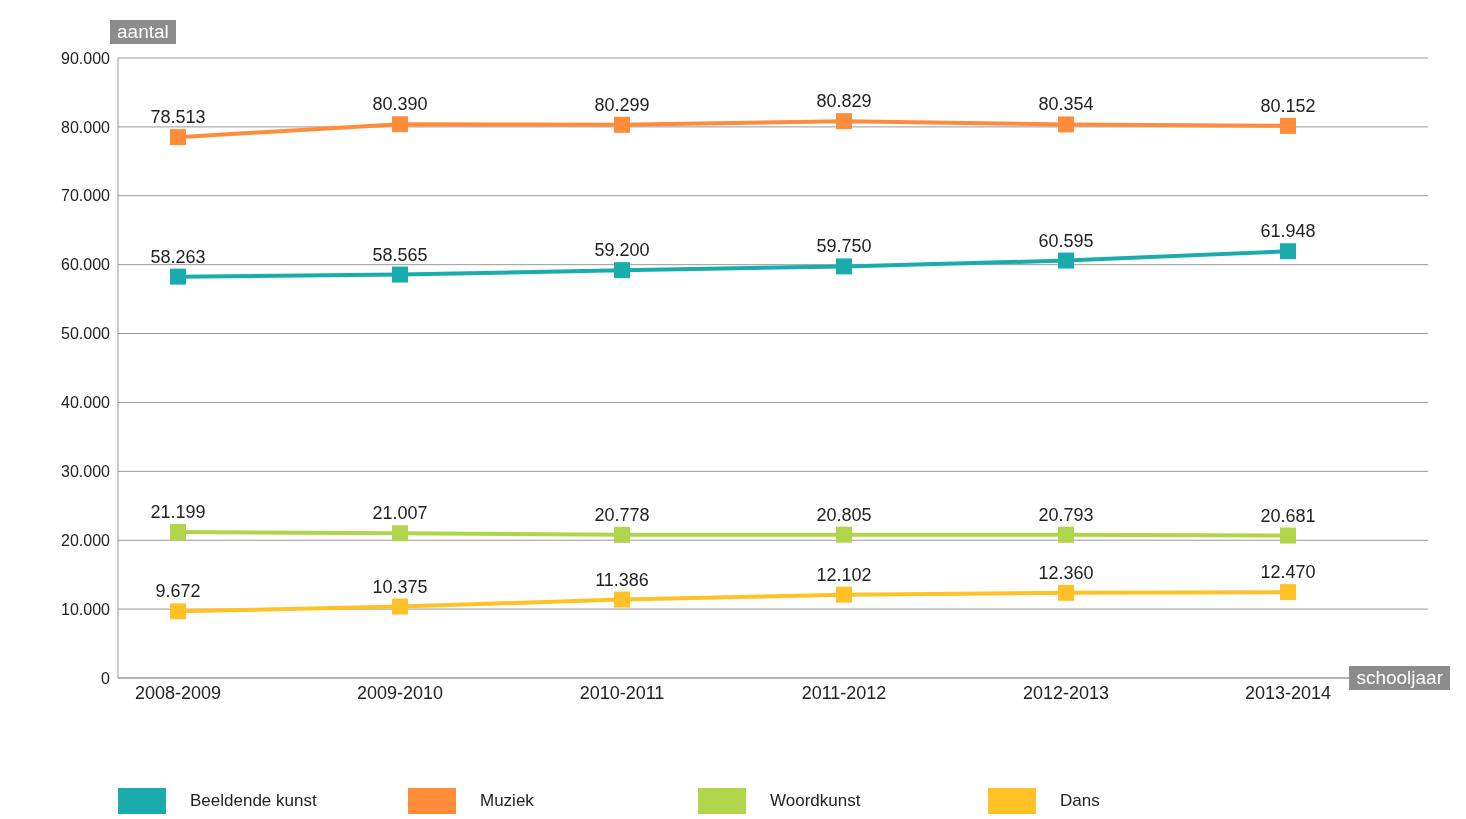  I want to click on y-axis-title: aantal, so click(143, 32).